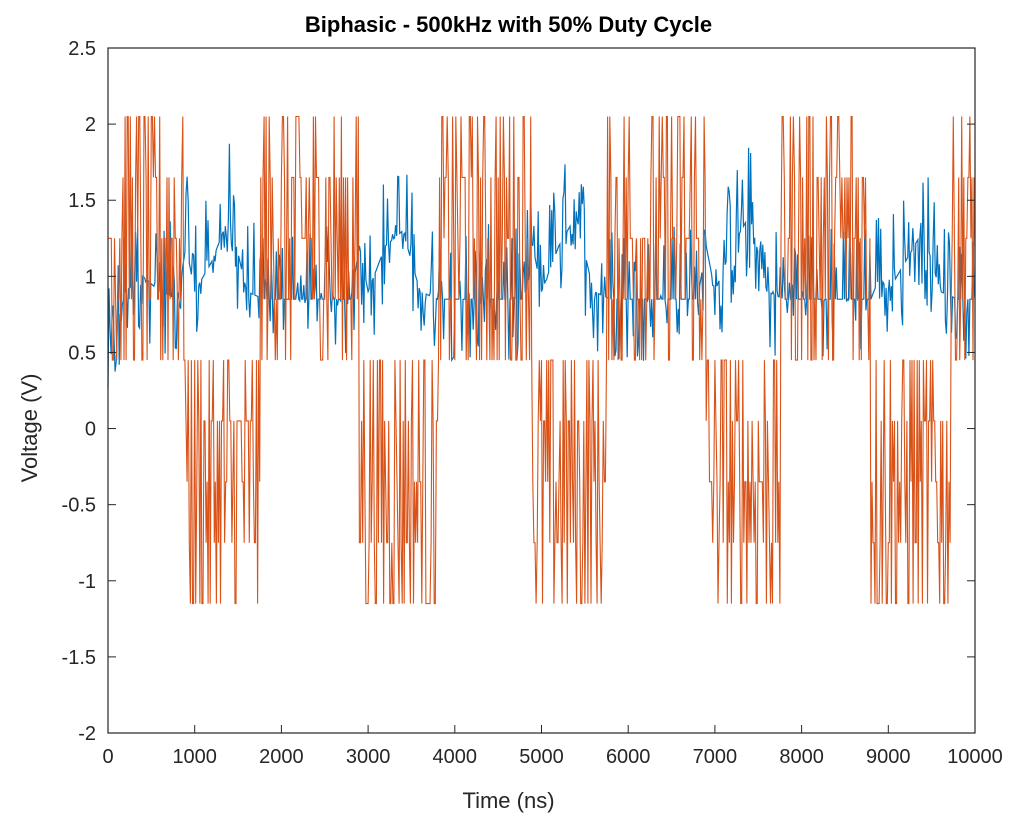 The image size is (1017, 820). I want to click on y-tick-label: -1.5, so click(79, 658).